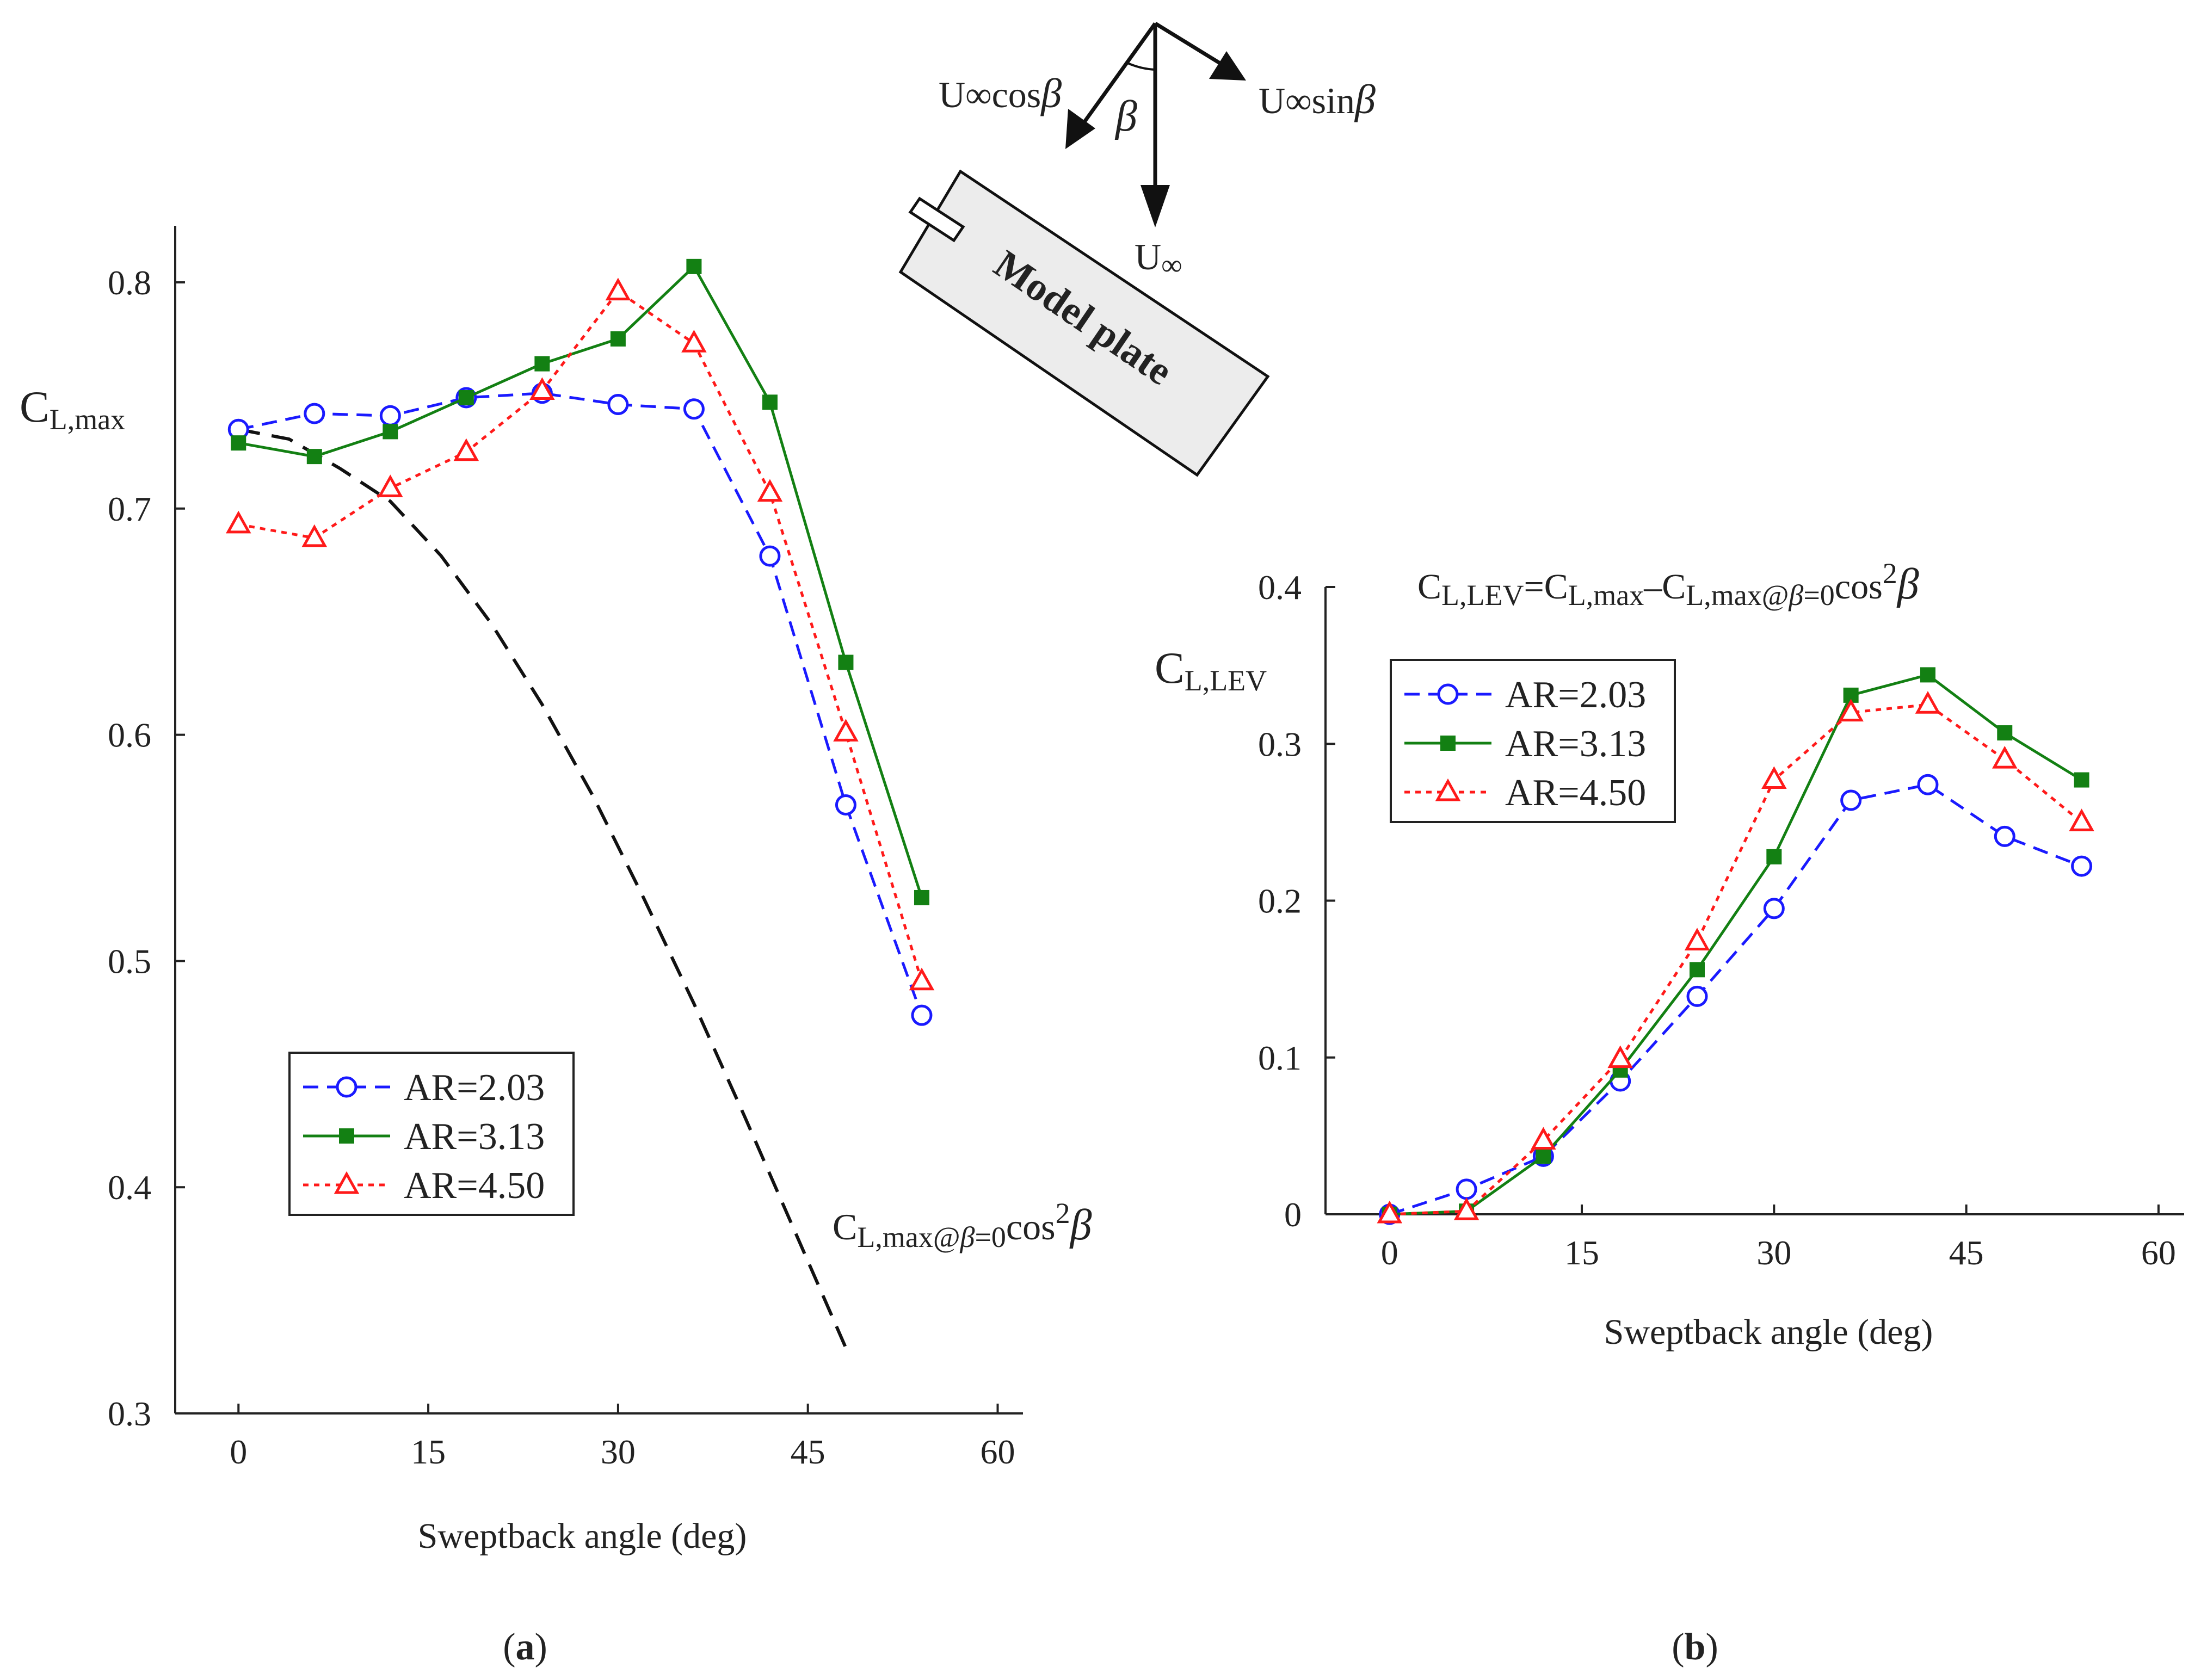  Describe the element at coordinates (474, 1186) in the screenshot. I see `panel-a-legend-entry-3: AR=4.50` at that location.